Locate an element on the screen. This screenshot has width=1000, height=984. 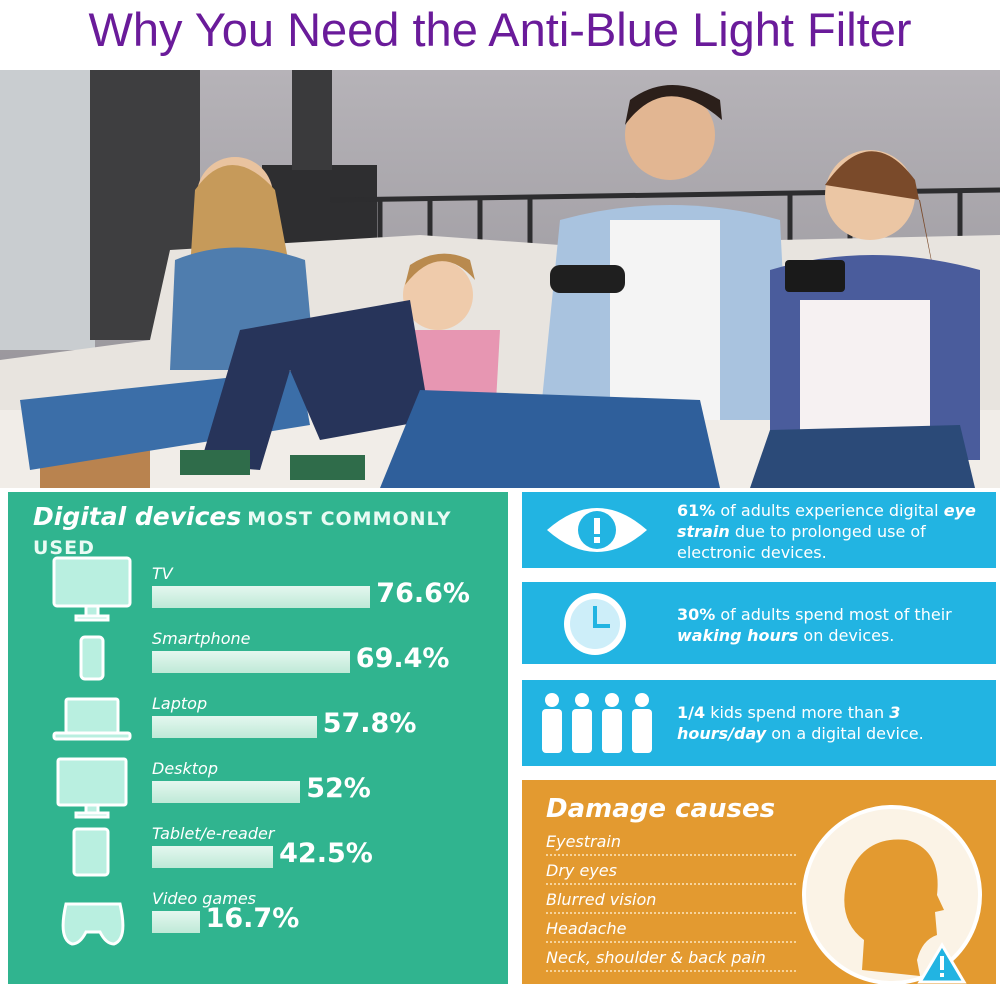
value-label: 76.6% is located at coordinates (423, 593).